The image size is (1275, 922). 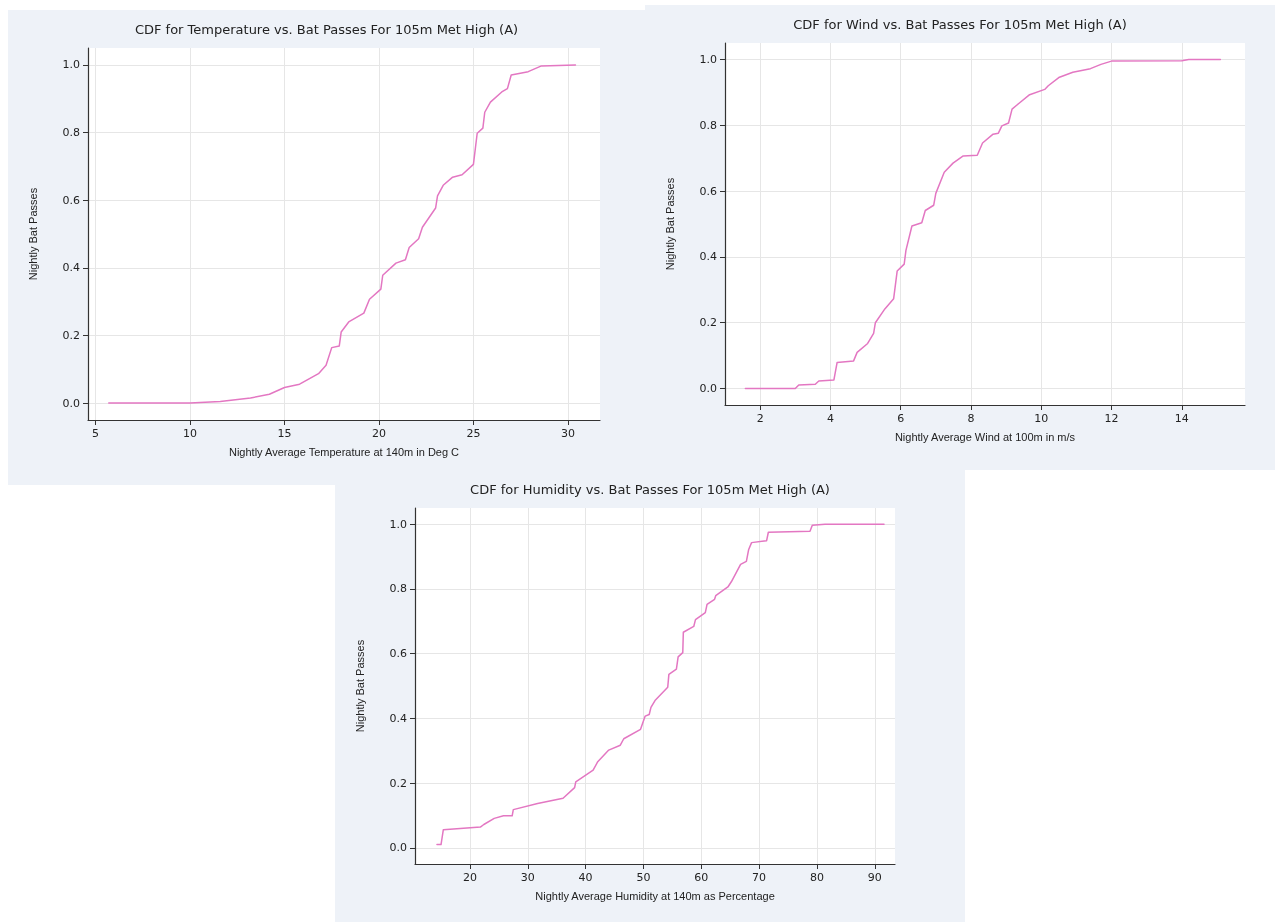 What do you see at coordinates (759, 877) in the screenshot?
I see `x-tick-label: 70` at bounding box center [759, 877].